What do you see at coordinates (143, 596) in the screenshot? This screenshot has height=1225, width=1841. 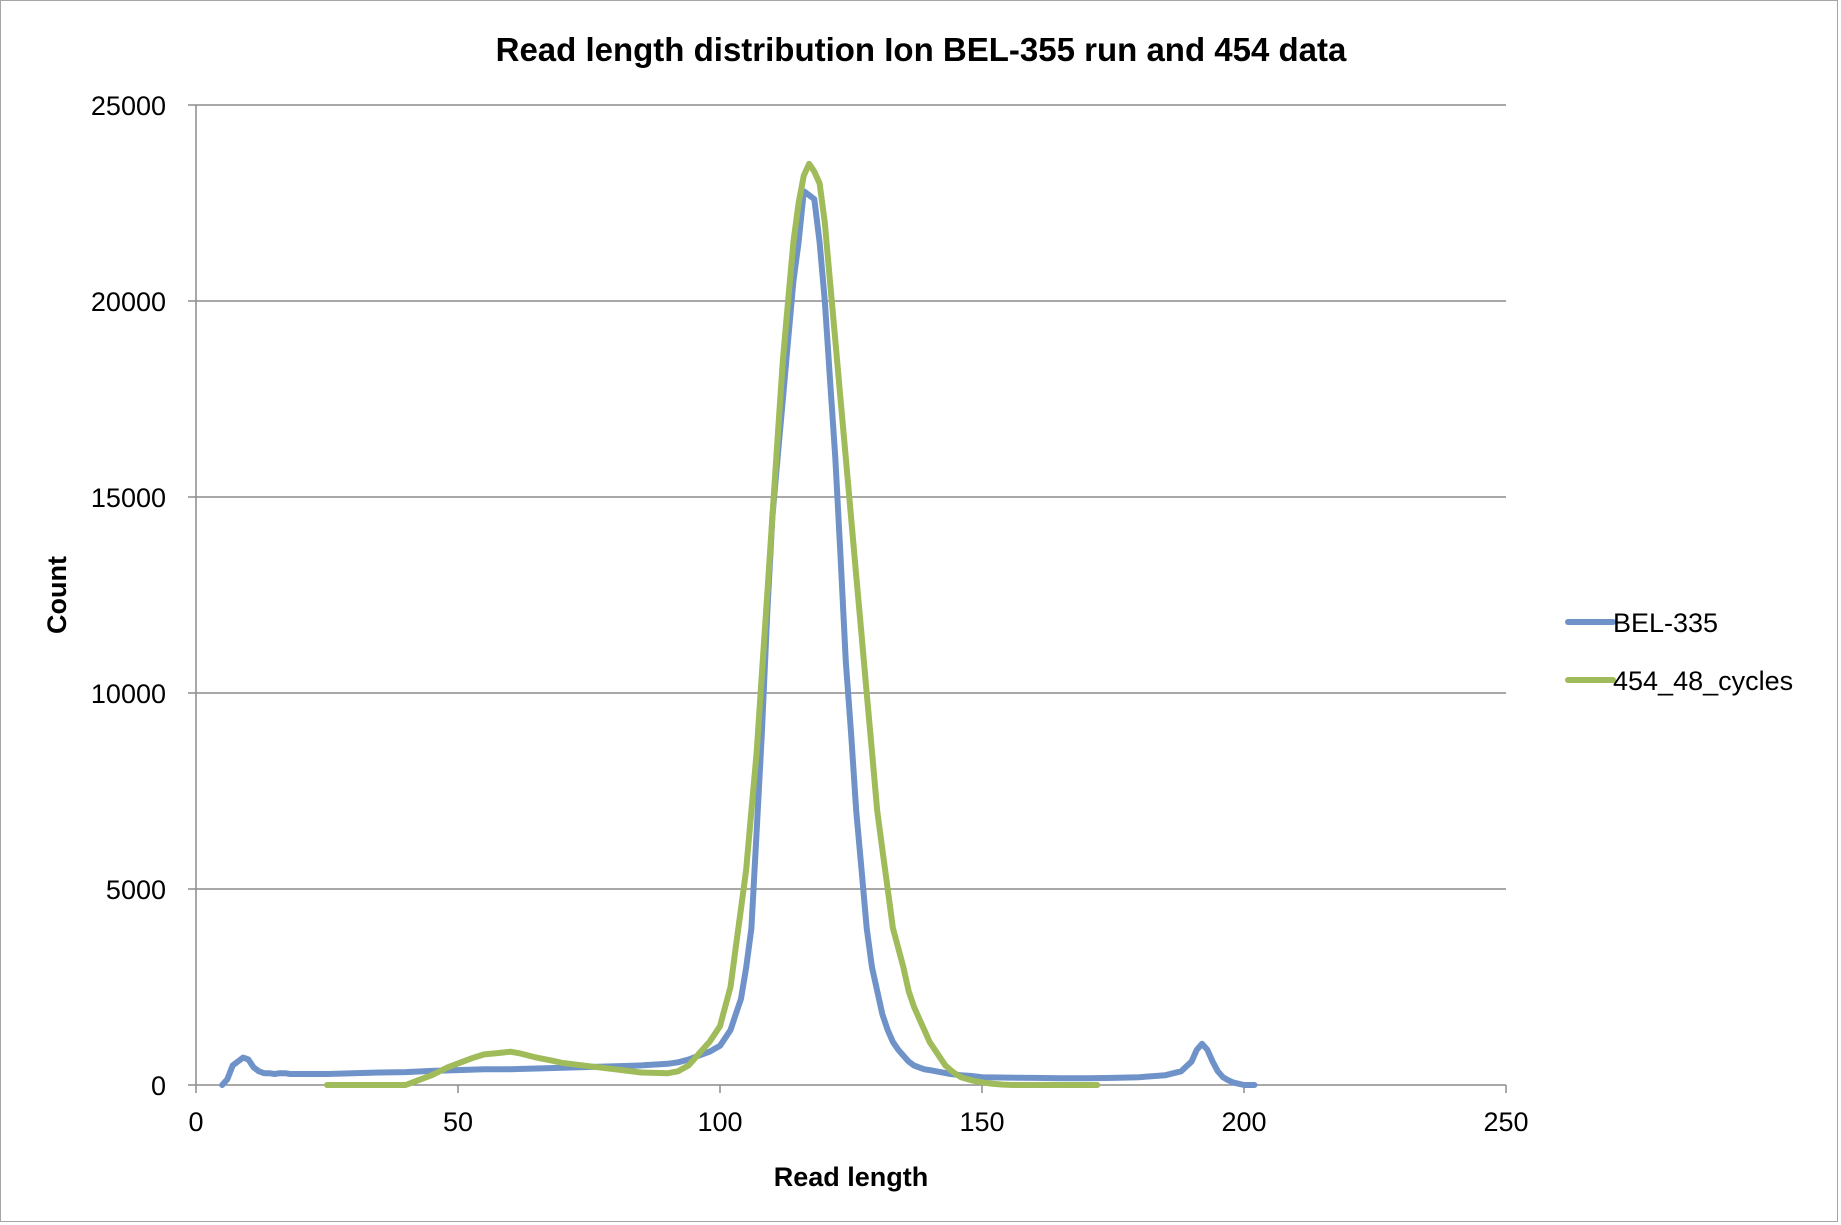 I see `y-tick-labels: 0 5000 10000 15000 20000 25000` at bounding box center [143, 596].